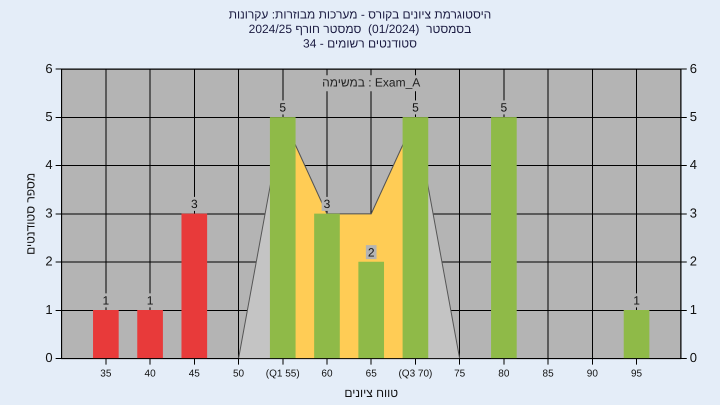 The image size is (720, 405). I want to click on x-tick-label: 40, so click(150, 374).